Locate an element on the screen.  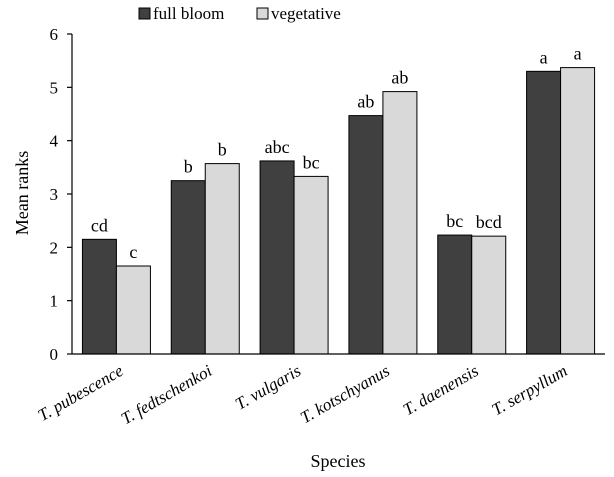
legend-swatch-vegetative is located at coordinates (262, 13).